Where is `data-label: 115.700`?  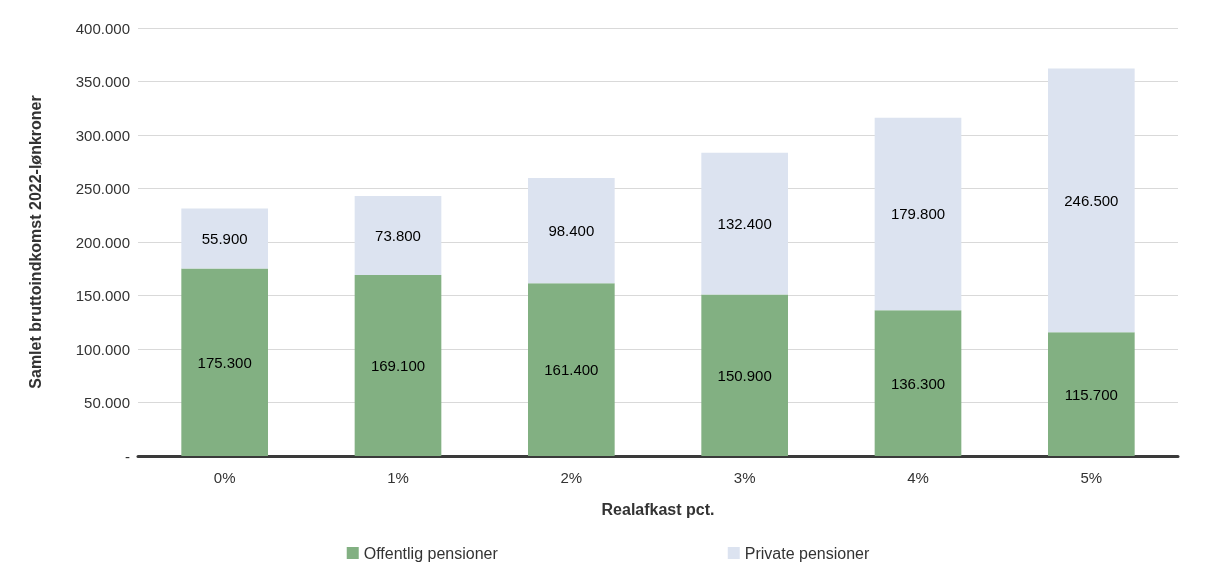 data-label: 115.700 is located at coordinates (1091, 394).